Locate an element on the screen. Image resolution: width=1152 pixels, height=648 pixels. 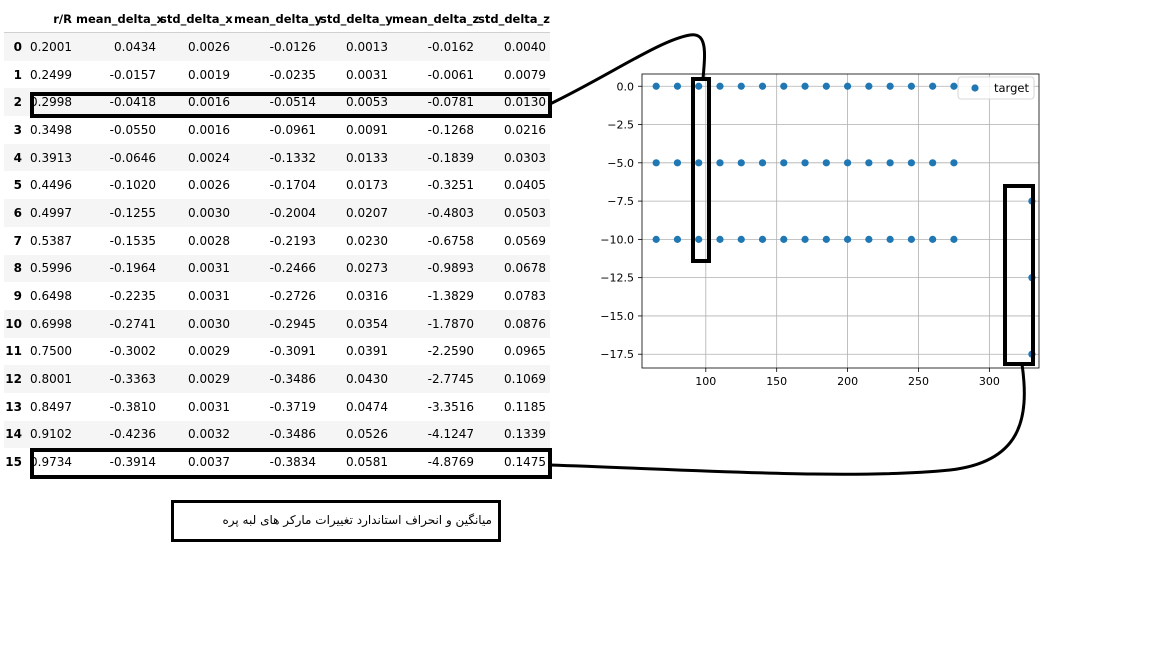
y-tick-label: −2.5 is located at coordinates (620, 125).